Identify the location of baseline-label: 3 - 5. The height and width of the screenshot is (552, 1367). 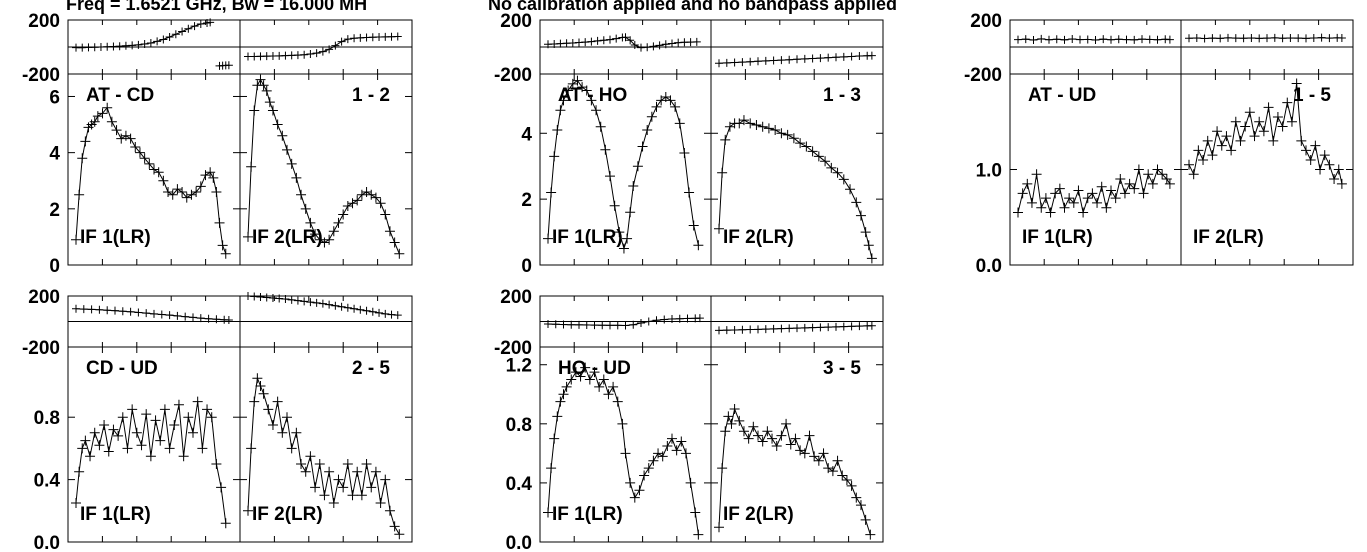
(842, 368).